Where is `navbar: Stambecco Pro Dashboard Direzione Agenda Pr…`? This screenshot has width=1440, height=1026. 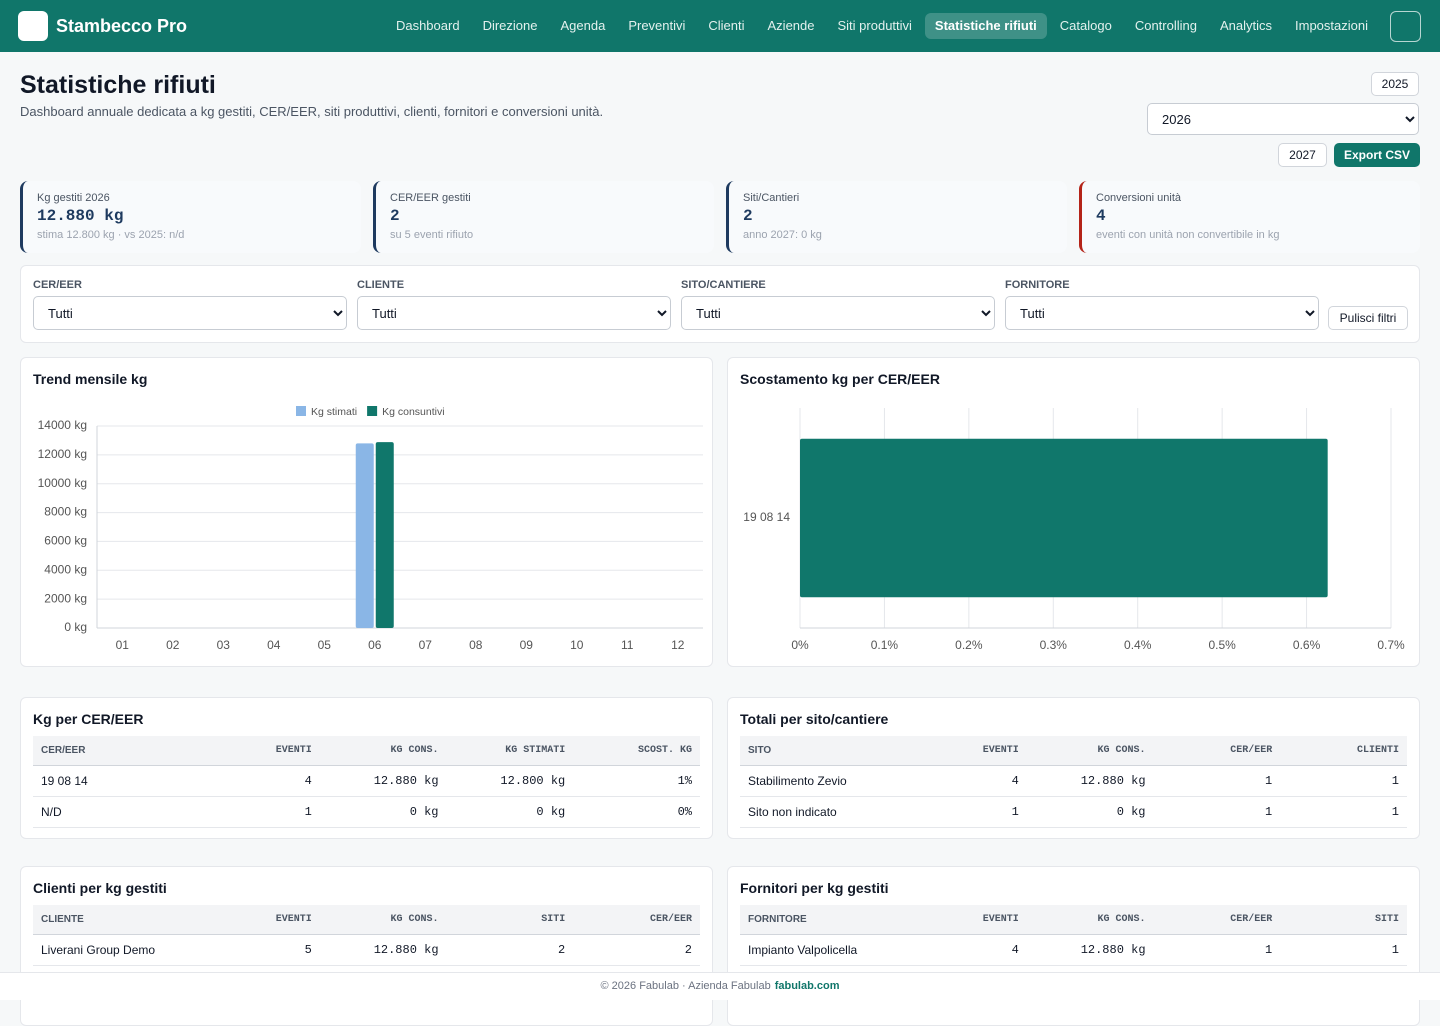 navbar: Stambecco Pro Dashboard Direzione Agenda Pr… is located at coordinates (720, 26).